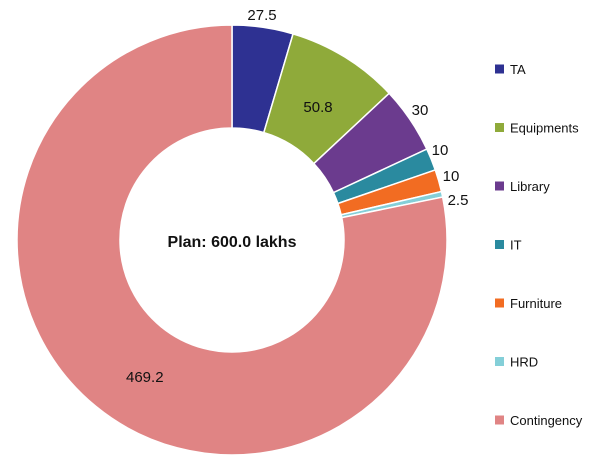 The image size is (592, 465). What do you see at coordinates (458, 200) in the screenshot?
I see `value-label-hrd: 2.5` at bounding box center [458, 200].